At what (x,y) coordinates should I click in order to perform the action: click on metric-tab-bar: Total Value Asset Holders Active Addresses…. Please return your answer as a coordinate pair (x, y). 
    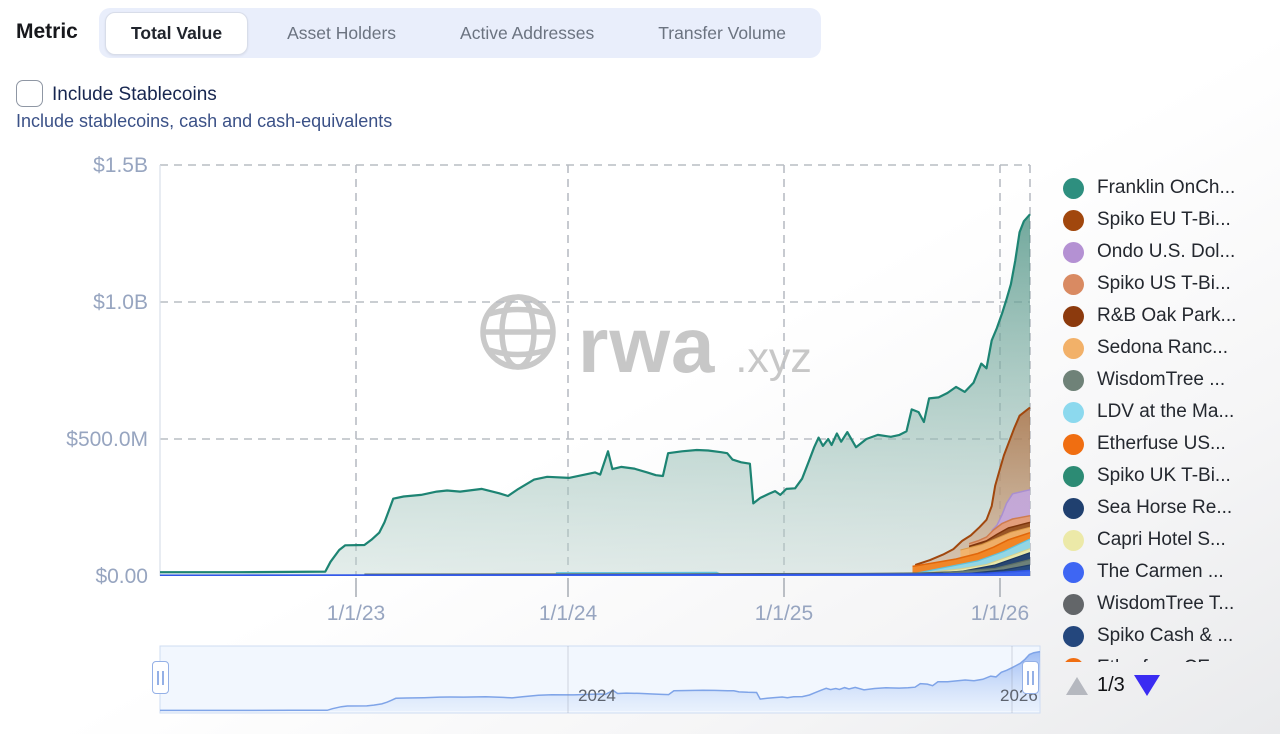
    Looking at the image, I should click on (460, 33).